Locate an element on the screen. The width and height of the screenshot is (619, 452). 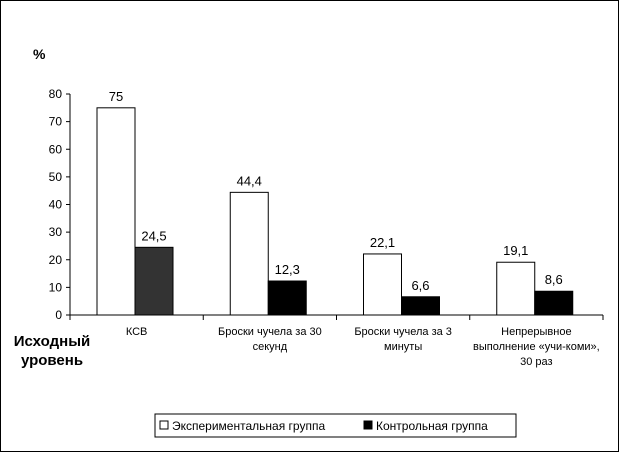
category-label: КСВ is located at coordinates (137, 332).